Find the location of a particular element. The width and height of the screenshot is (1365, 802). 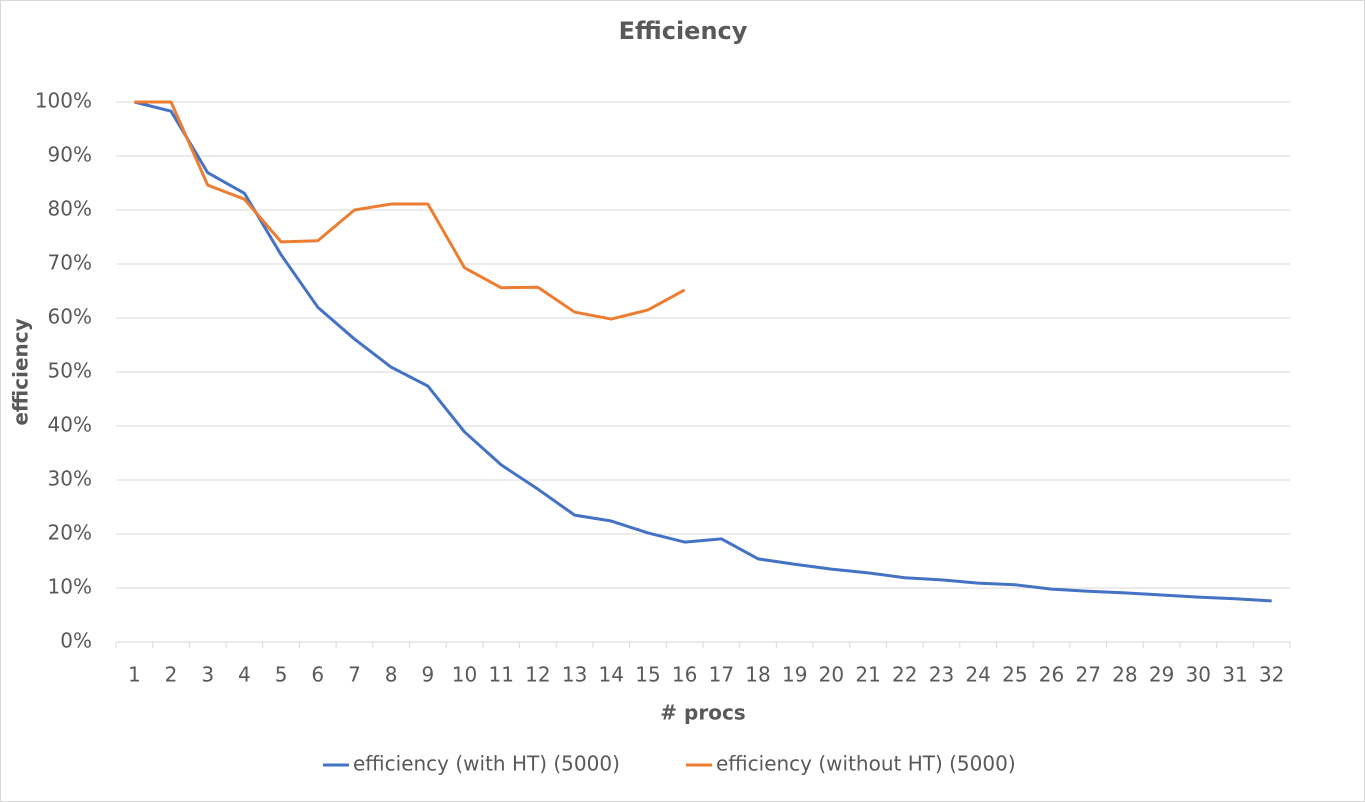

x-tick-label: 22 is located at coordinates (904, 675).